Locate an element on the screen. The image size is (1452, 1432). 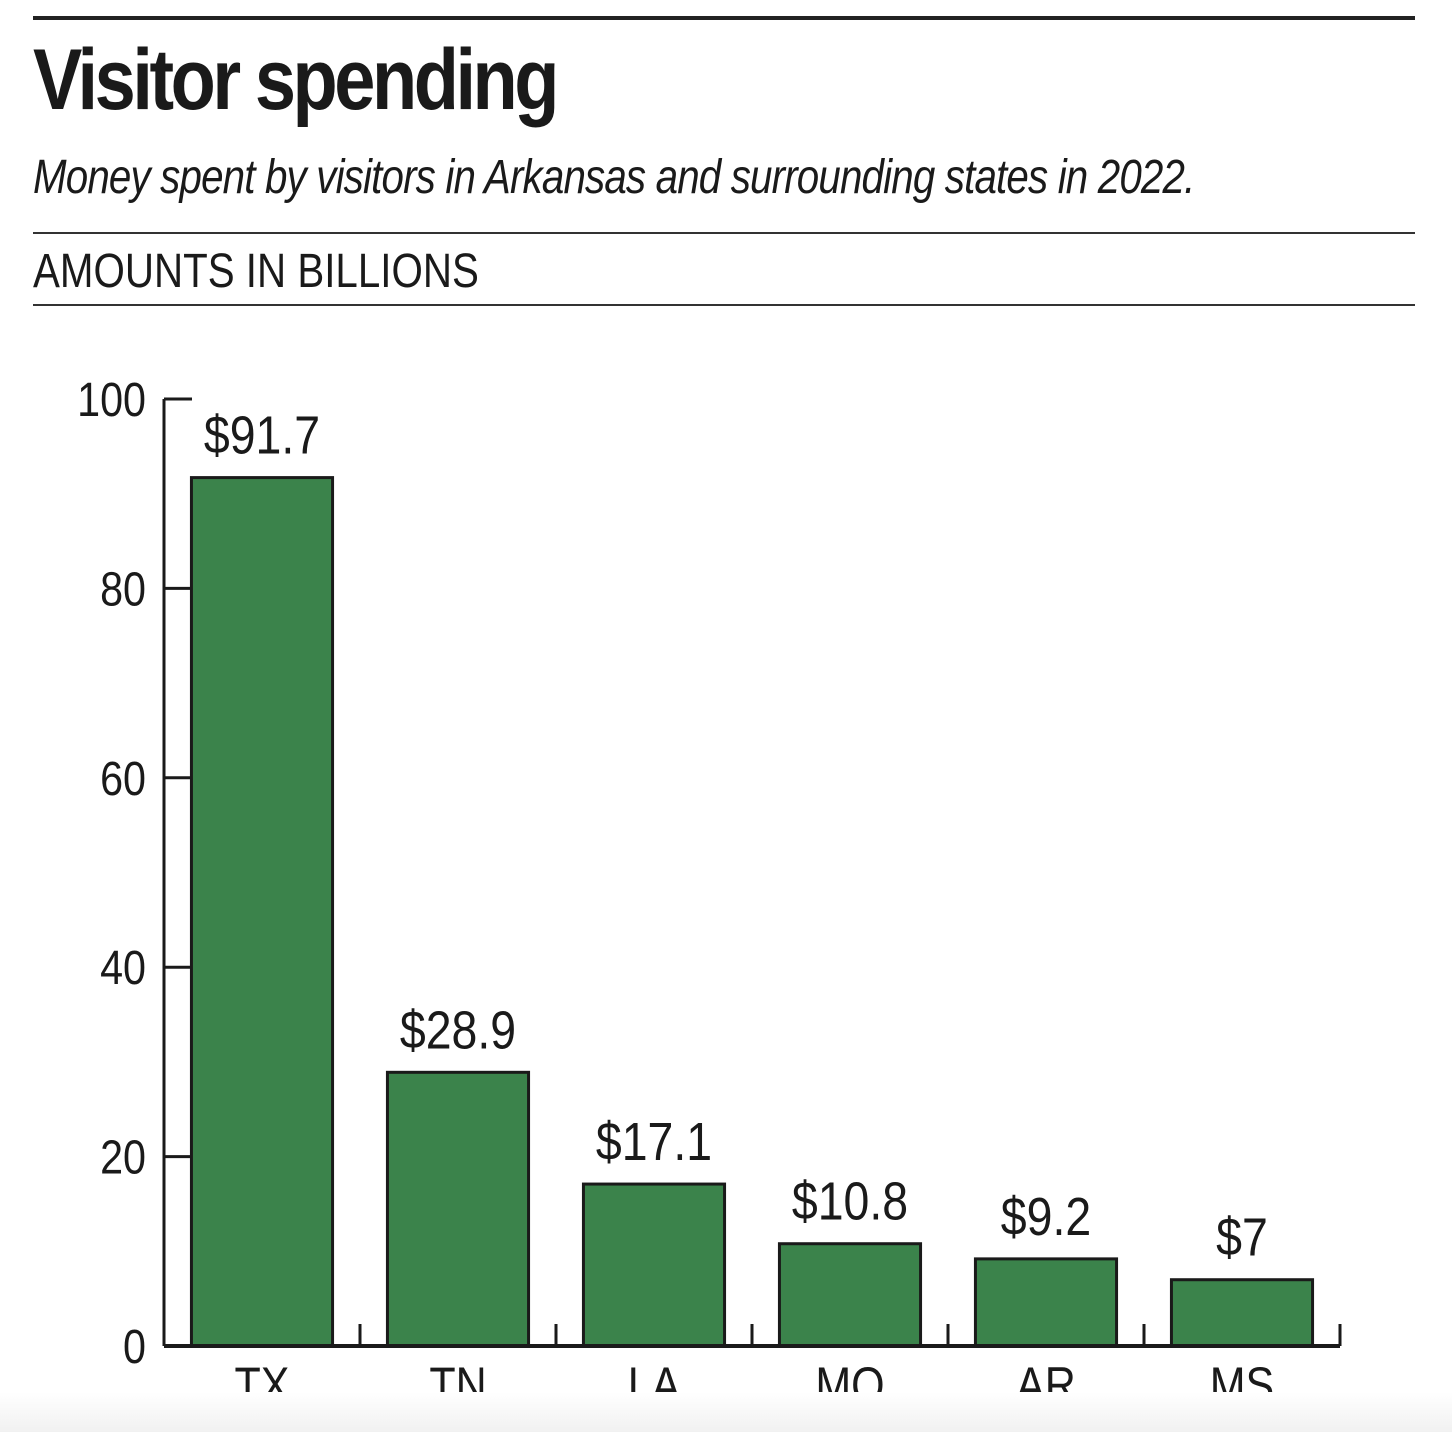
bar-ms is located at coordinates (1242, 1313).